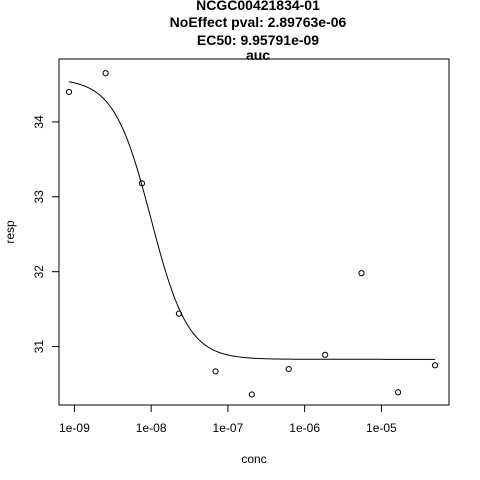 This screenshot has height=480, width=480. I want to click on y-tick-label: 34, so click(39, 122).